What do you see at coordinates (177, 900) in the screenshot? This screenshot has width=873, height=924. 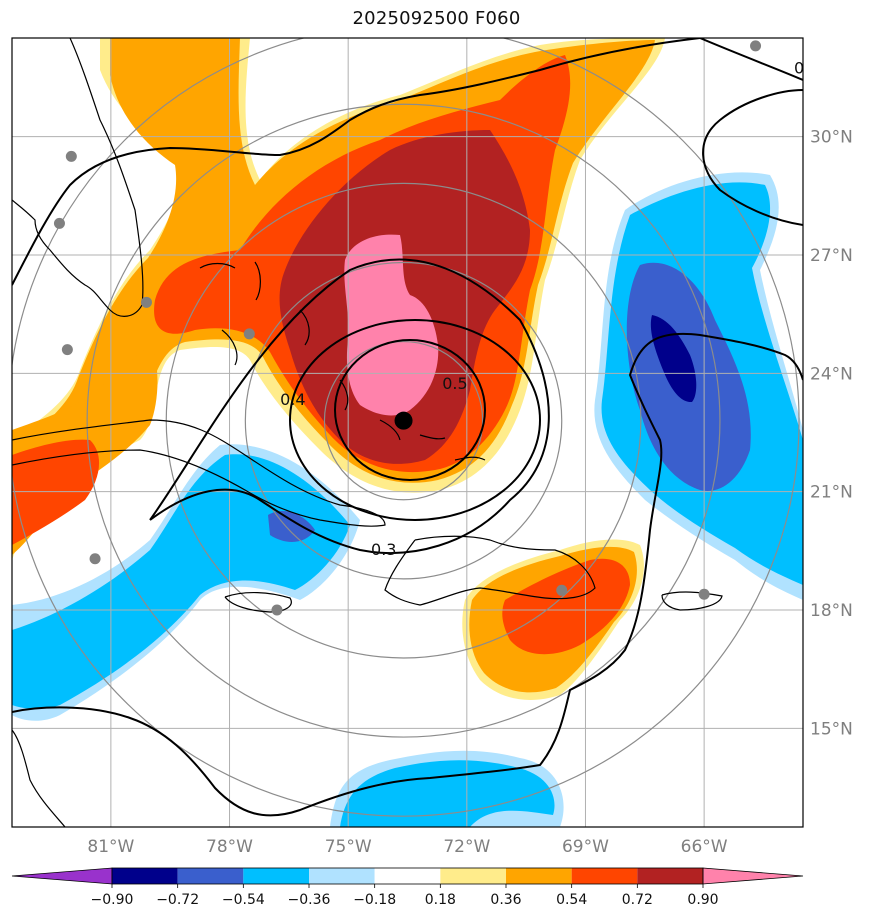 I see `colorbar-tick-label: −0.72` at bounding box center [177, 900].